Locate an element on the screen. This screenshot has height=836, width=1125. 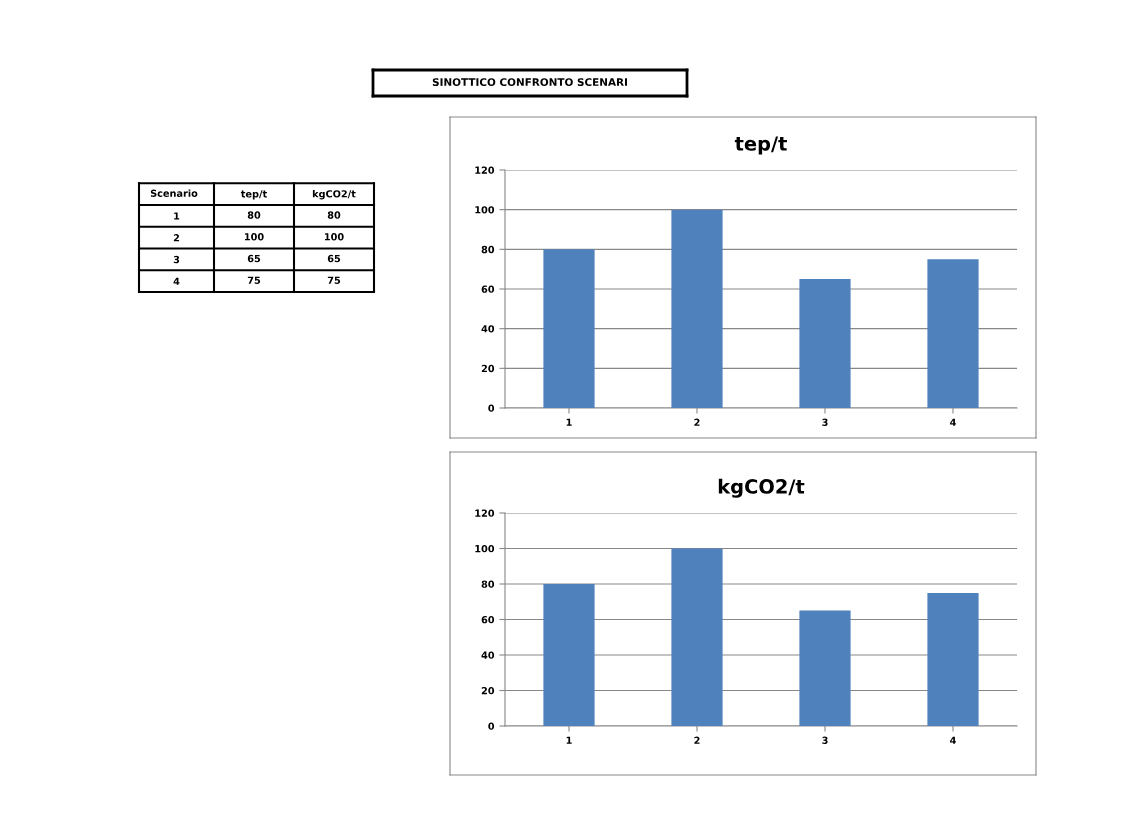
chart-title: tep/t is located at coordinates (760, 145).